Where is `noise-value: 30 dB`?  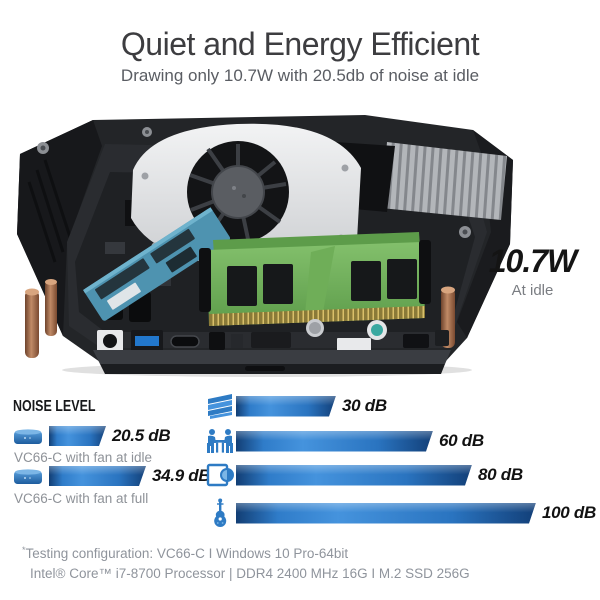
noise-value: 30 dB is located at coordinates (364, 405).